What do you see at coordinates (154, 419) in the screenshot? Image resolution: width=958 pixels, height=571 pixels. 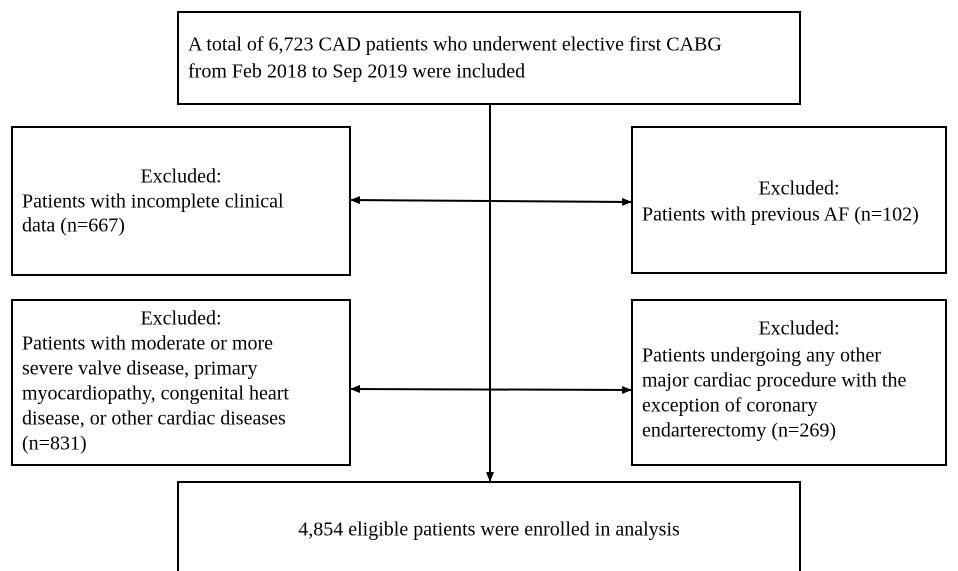 I see `box-text: disease, or other cardiac diseases` at bounding box center [154, 419].